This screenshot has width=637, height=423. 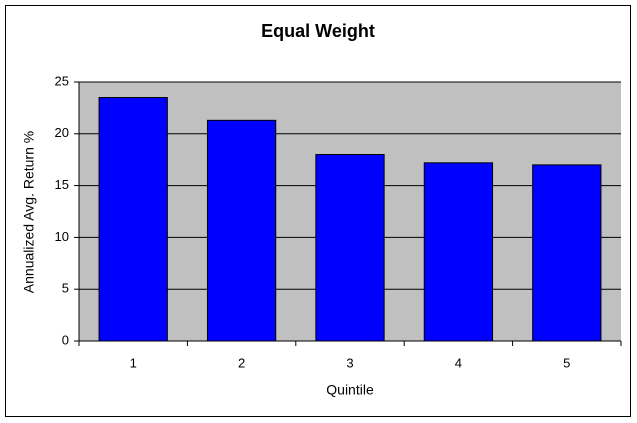 I want to click on x-tick-label: 1, so click(x=133, y=362).